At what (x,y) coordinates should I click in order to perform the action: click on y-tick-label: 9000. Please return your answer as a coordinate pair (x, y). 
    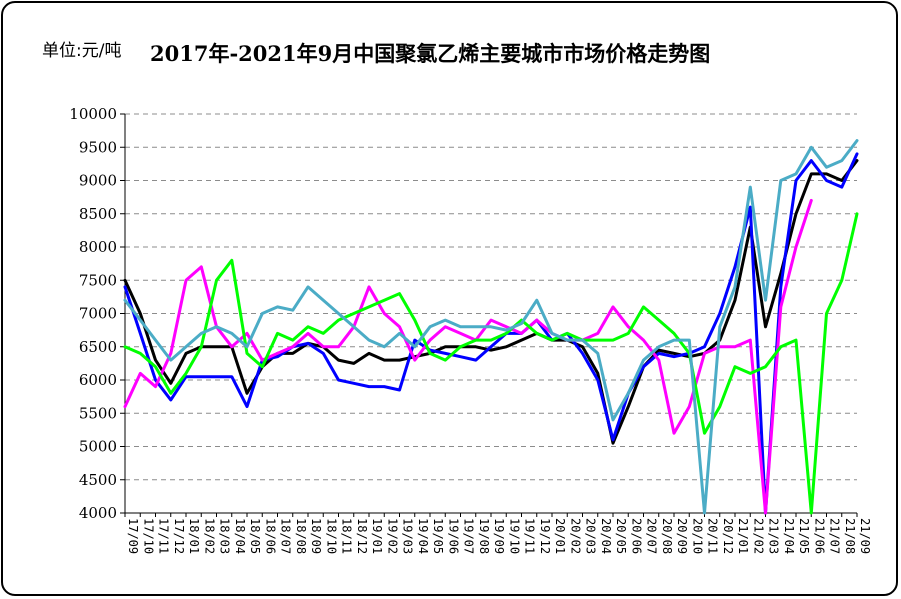
    Looking at the image, I should click on (98, 181).